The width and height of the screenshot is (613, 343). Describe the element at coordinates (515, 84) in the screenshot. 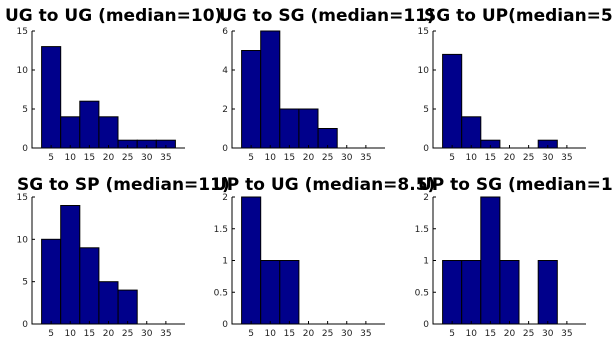

I see `panel-sg-to-up: SG to UP(median=5) 0 5 10 15 5 10 15 20 25 30 35` at that location.